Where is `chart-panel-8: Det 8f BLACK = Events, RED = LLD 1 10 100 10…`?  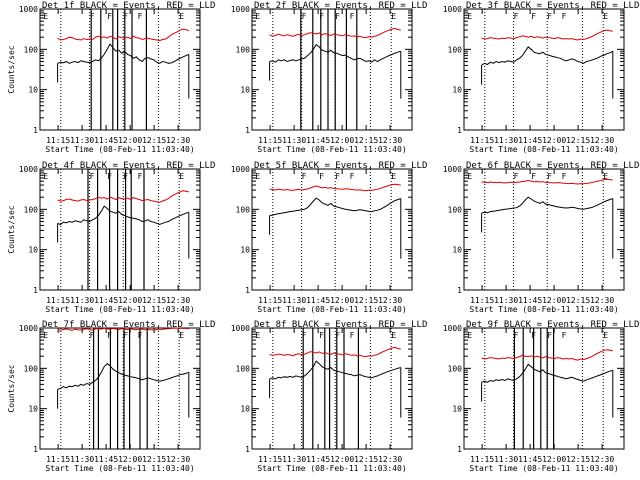 chart-panel-8: Det 8f BLACK = Events, RED = LLD 1 10 100 10… is located at coordinates (329, 396).